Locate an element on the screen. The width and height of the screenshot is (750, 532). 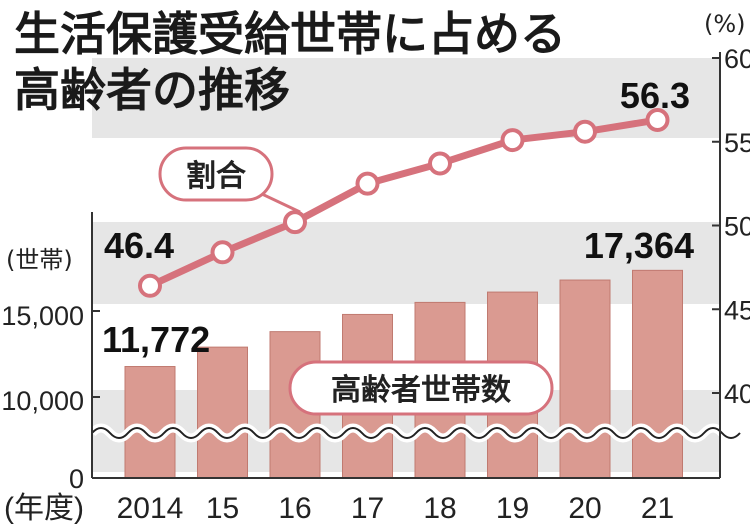
x-axis-unit: (年度) is located at coordinates (44, 508).